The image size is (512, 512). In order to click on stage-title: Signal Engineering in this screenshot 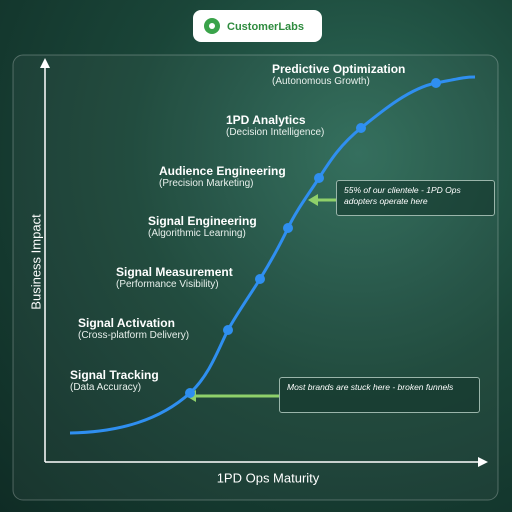, I will do `click(202, 221)`.